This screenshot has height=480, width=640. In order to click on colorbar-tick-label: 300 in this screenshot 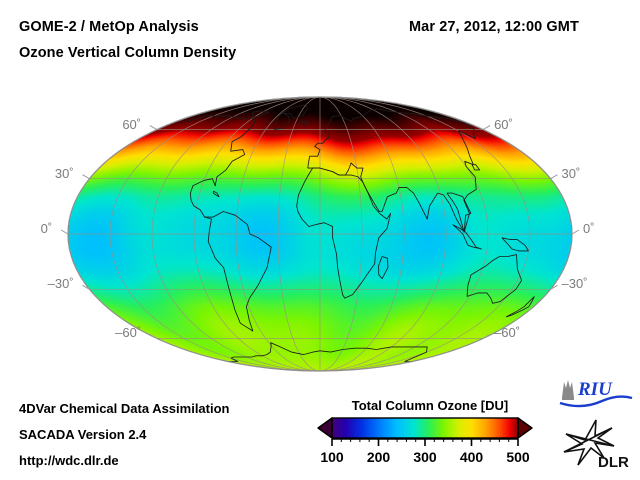, I will do `click(425, 457)`.